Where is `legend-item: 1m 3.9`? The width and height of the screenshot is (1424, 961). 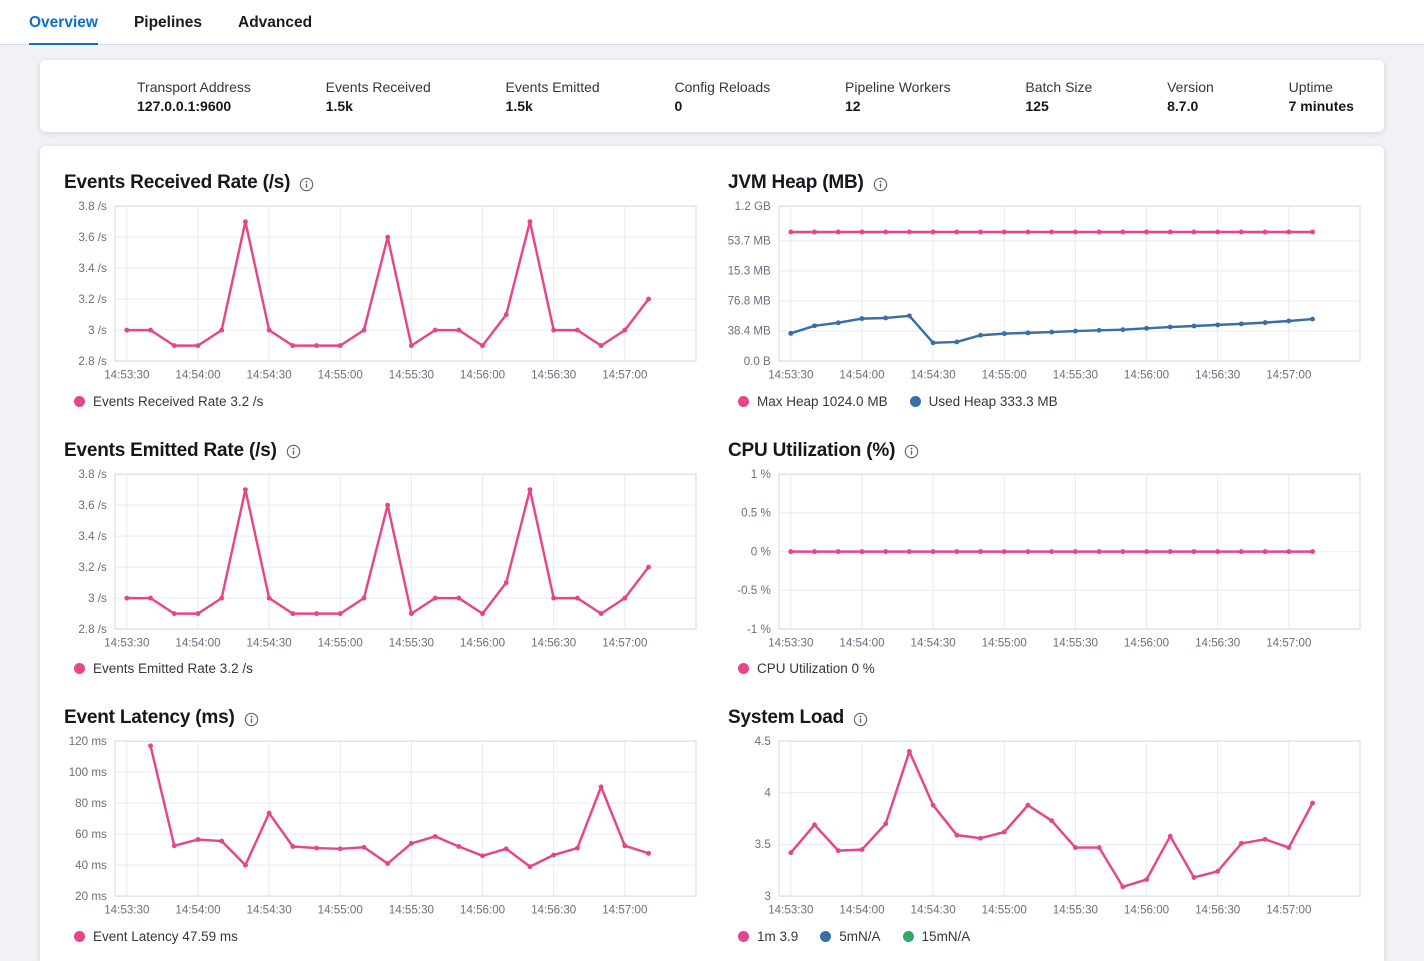
legend-item: 1m 3.9 is located at coordinates (768, 936).